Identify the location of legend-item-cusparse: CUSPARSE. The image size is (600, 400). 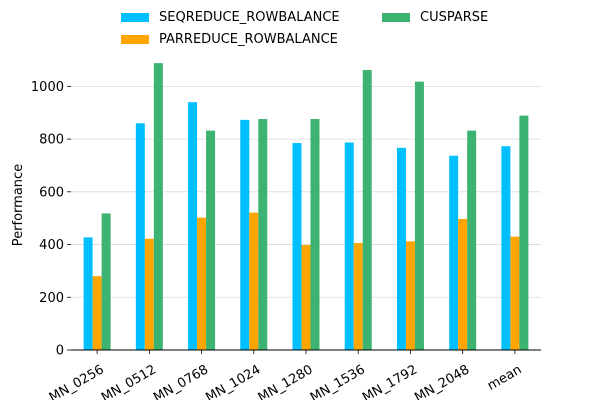
(435, 17).